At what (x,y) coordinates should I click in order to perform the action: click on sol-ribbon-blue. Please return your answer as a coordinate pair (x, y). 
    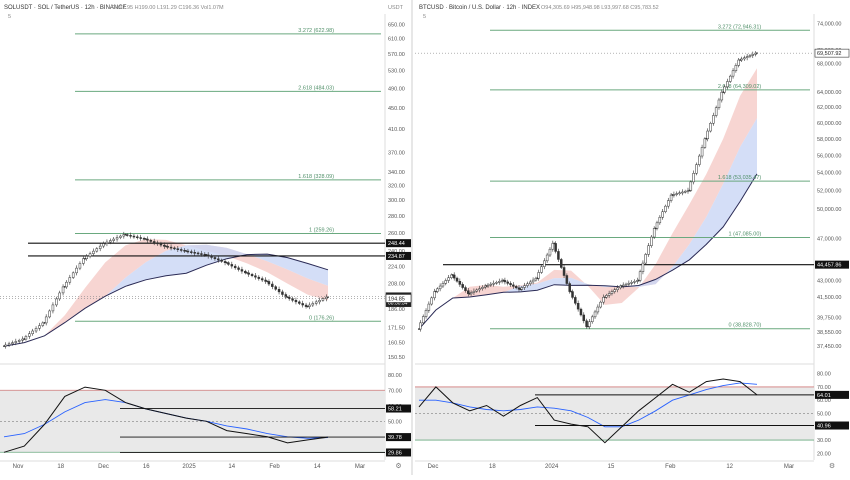
    Looking at the image, I should click on (166, 295).